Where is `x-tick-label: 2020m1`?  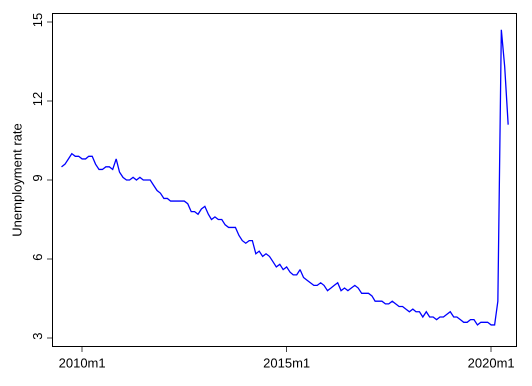 x-tick-label: 2020m1 is located at coordinates (491, 363).